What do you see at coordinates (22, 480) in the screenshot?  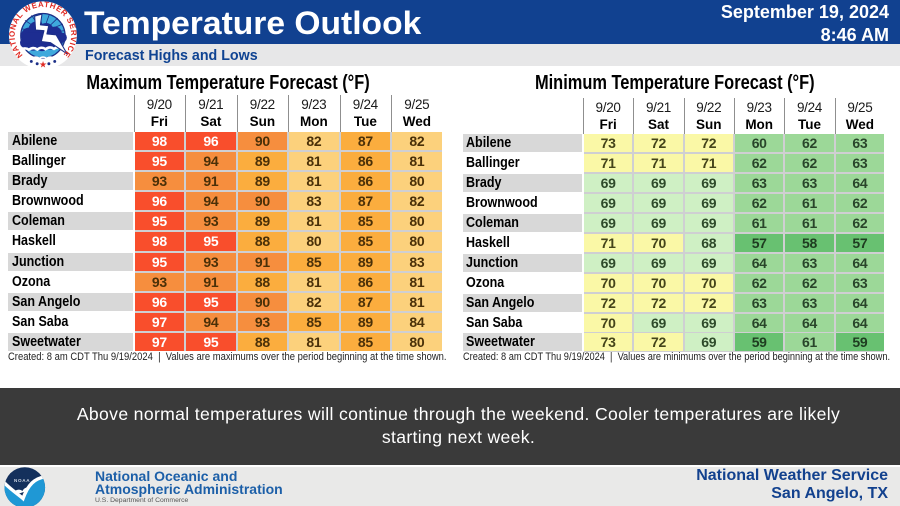 I see `svg-text: NOAA` at bounding box center [22, 480].